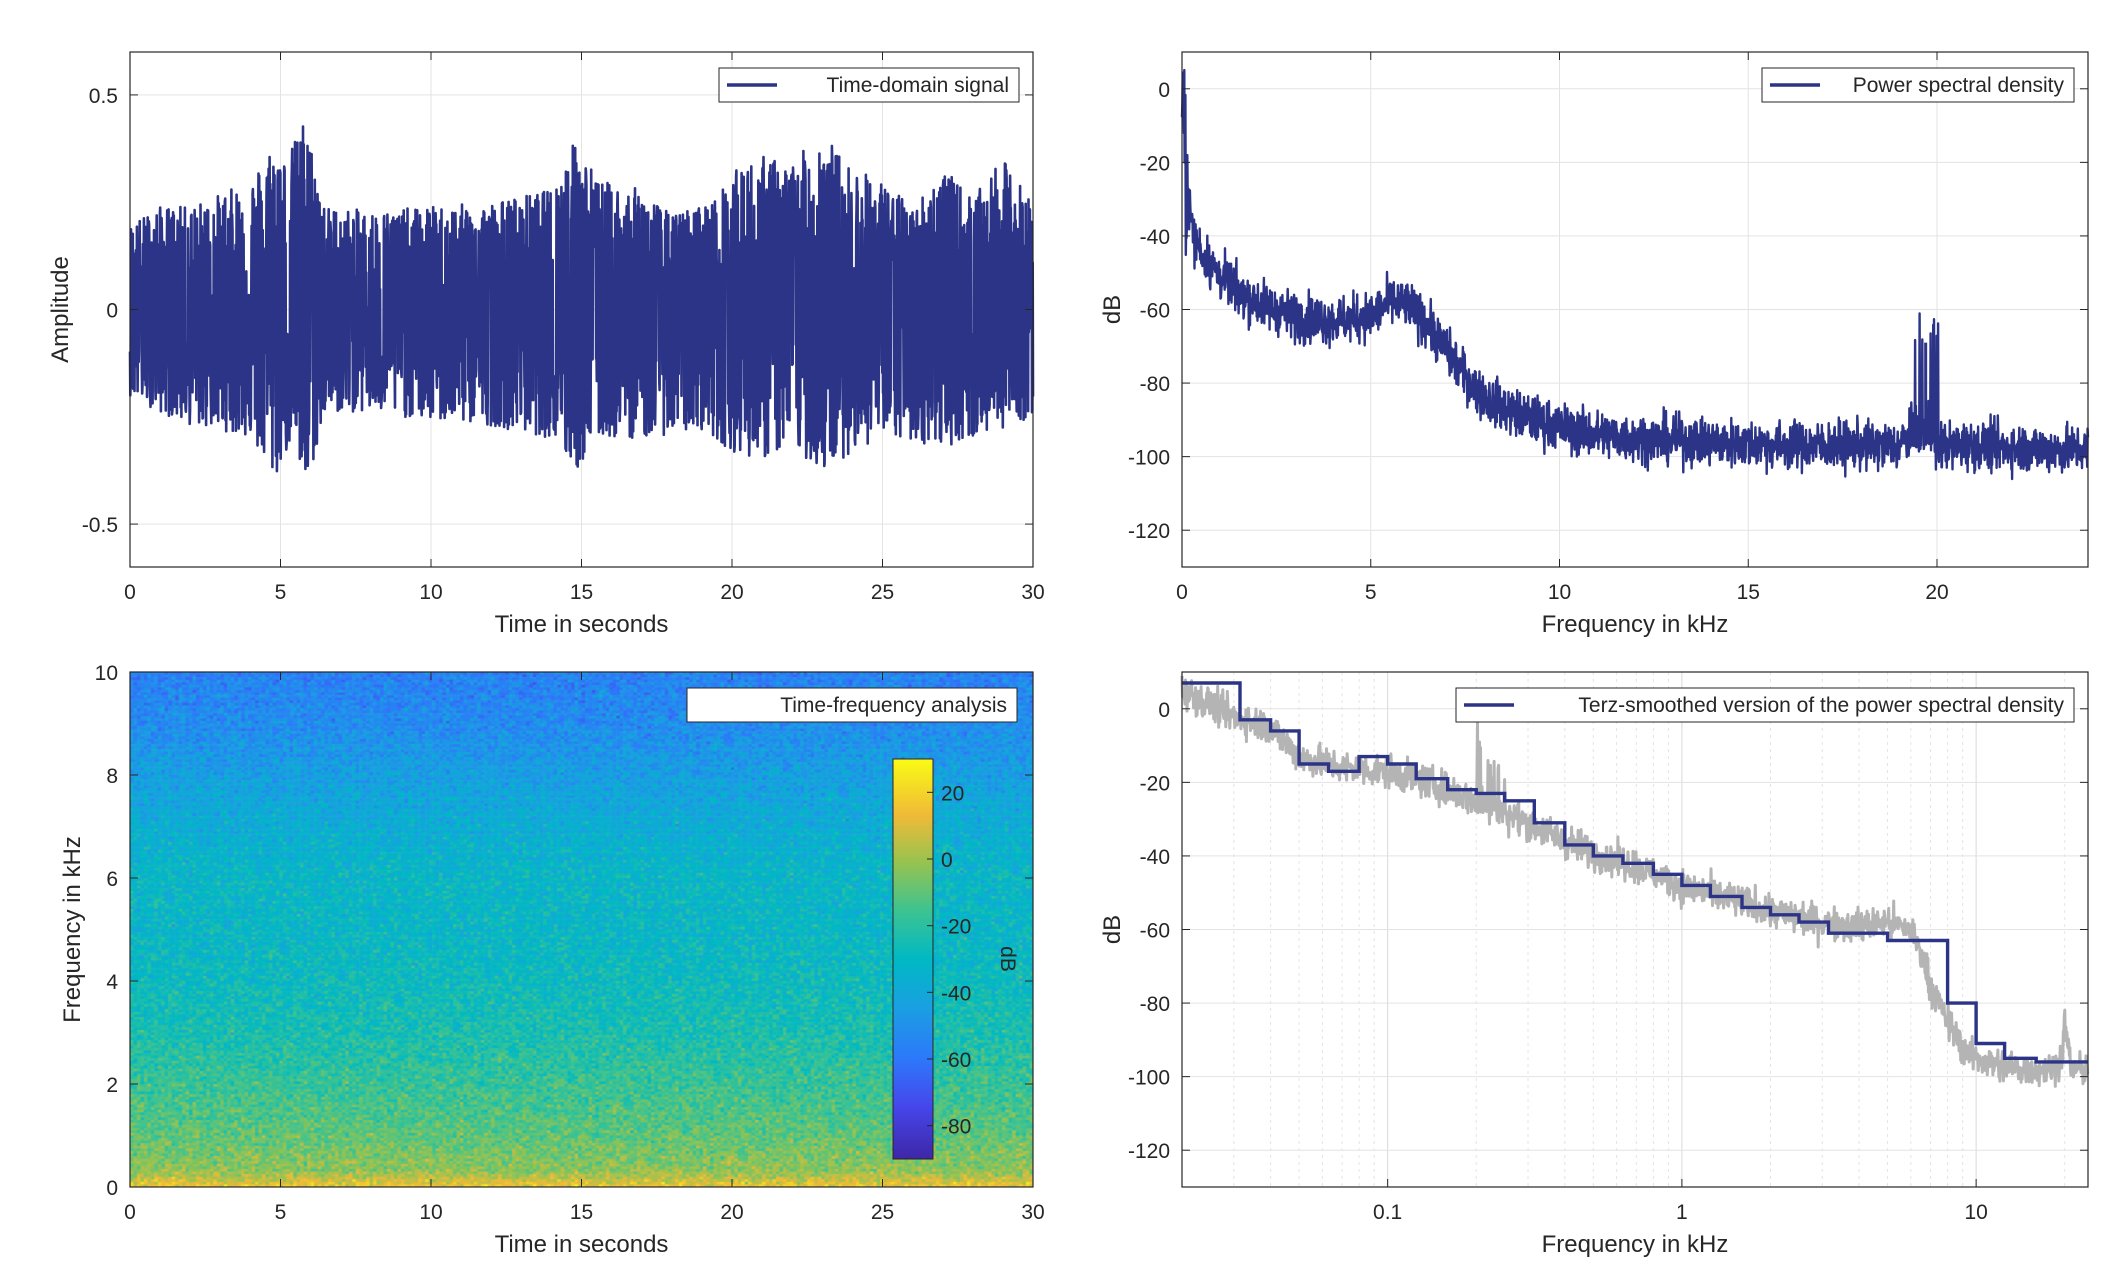  What do you see at coordinates (112, 776) in the screenshot?
I see `y-tick-label: 8` at bounding box center [112, 776].